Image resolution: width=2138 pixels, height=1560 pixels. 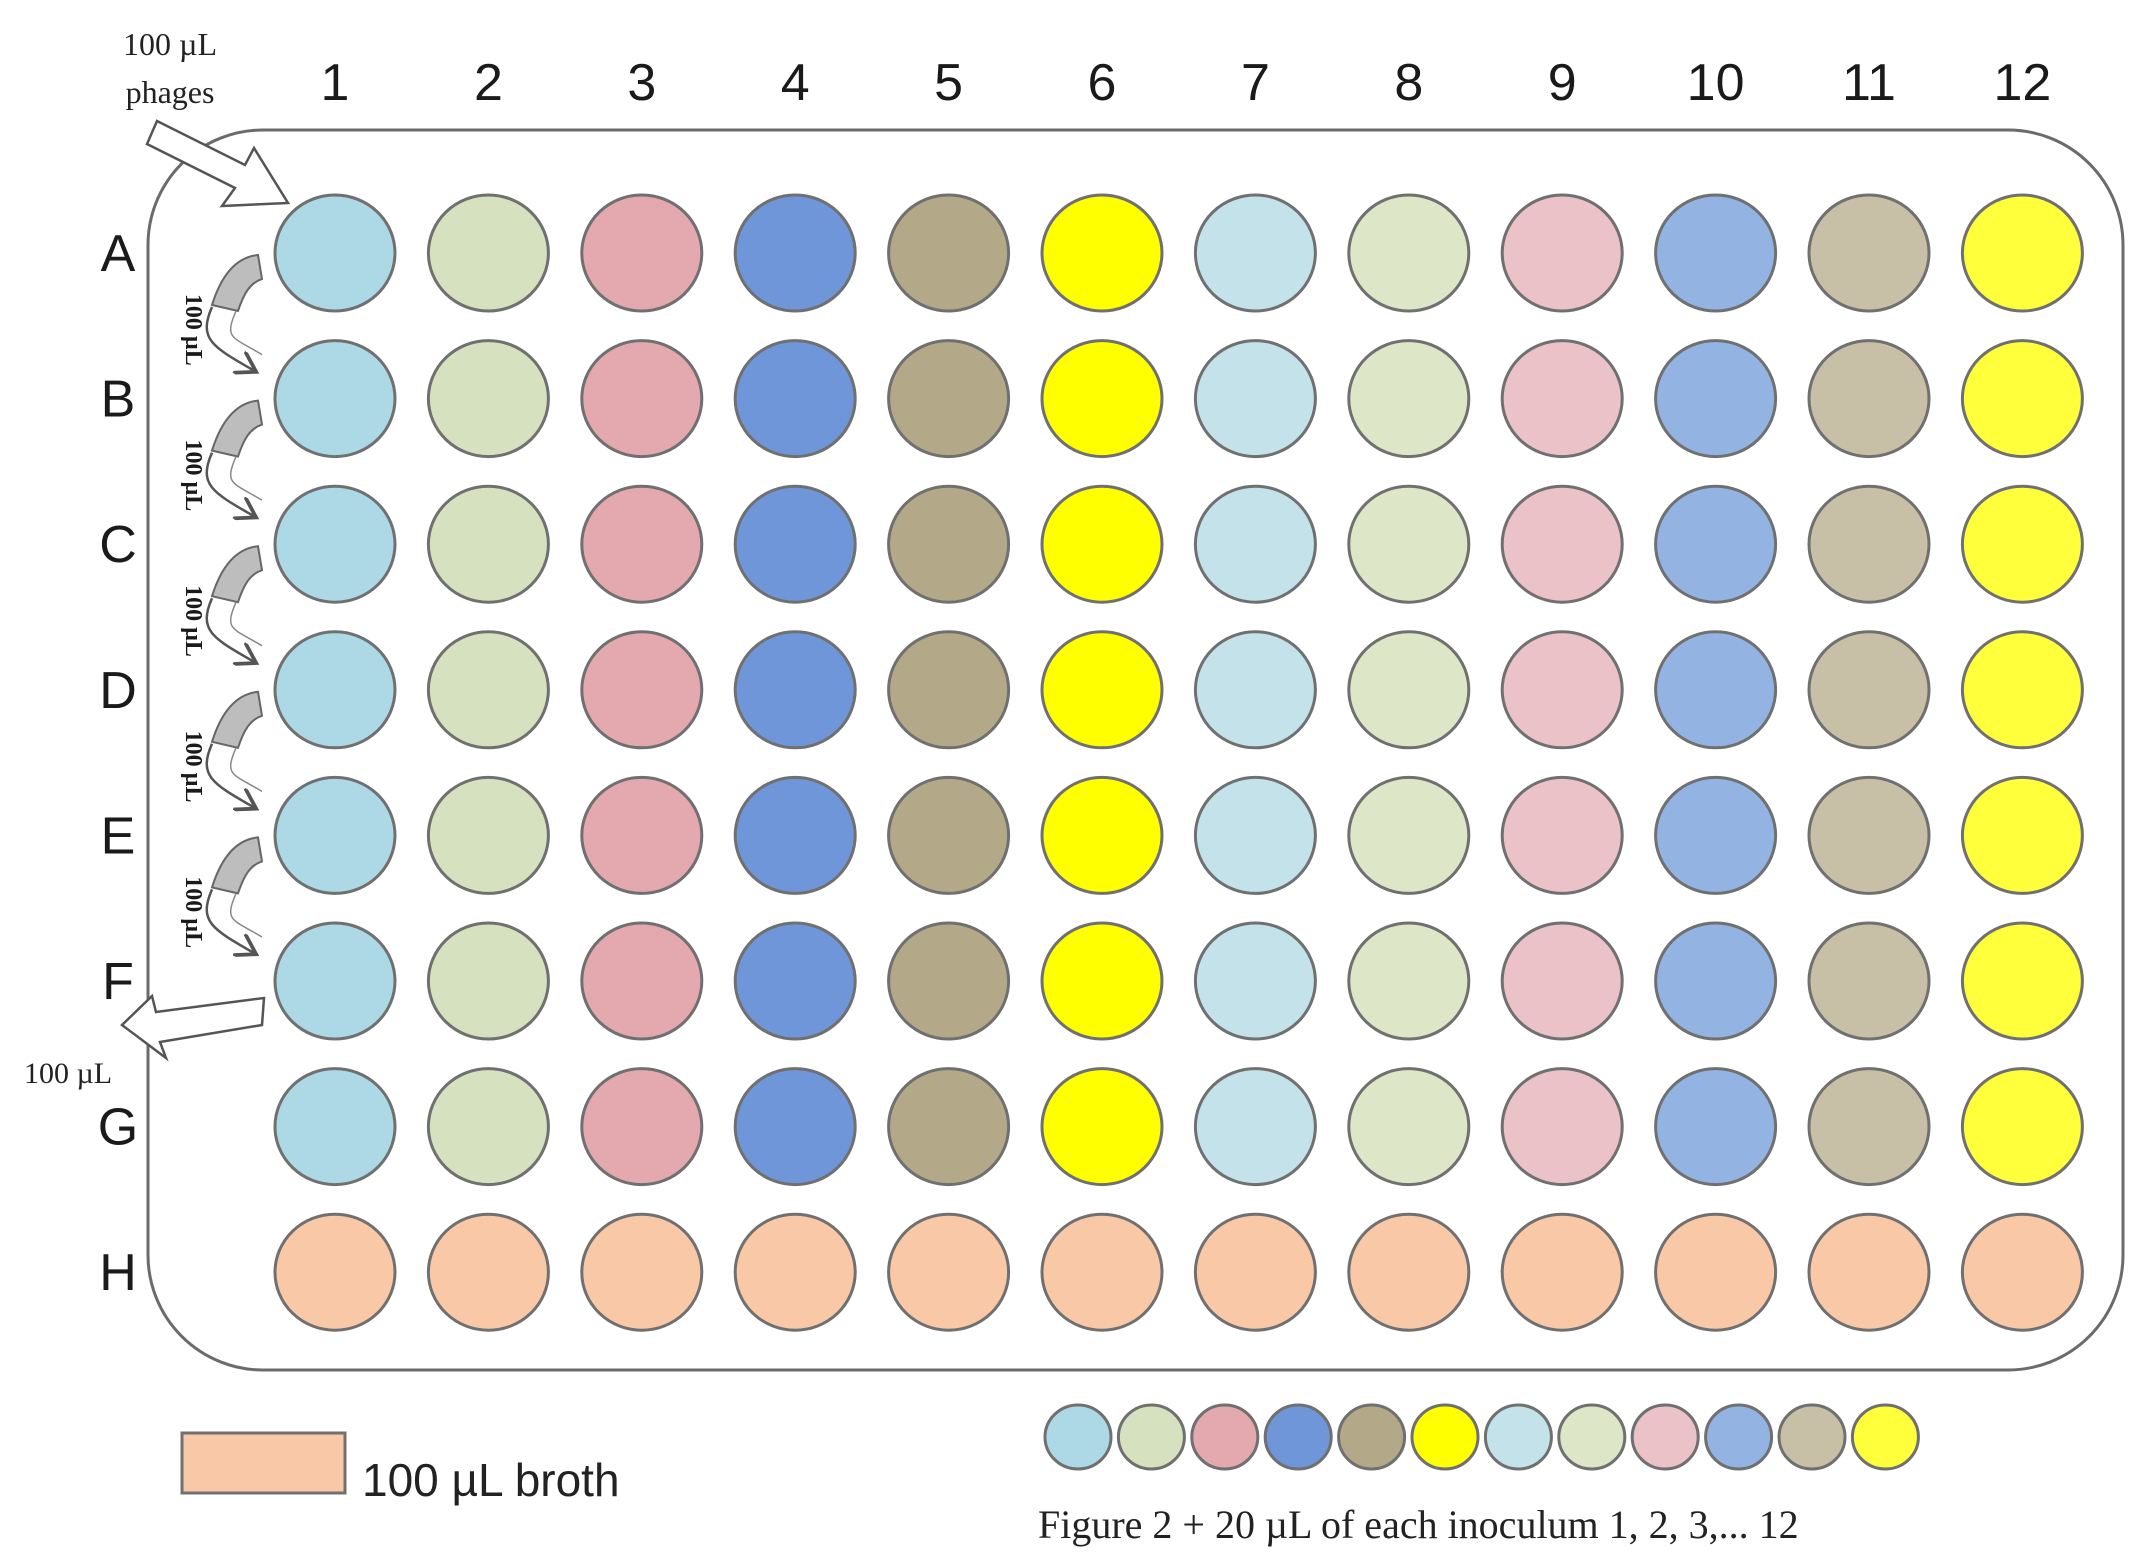 What do you see at coordinates (1562, 690) in the screenshot?
I see `well-D9` at bounding box center [1562, 690].